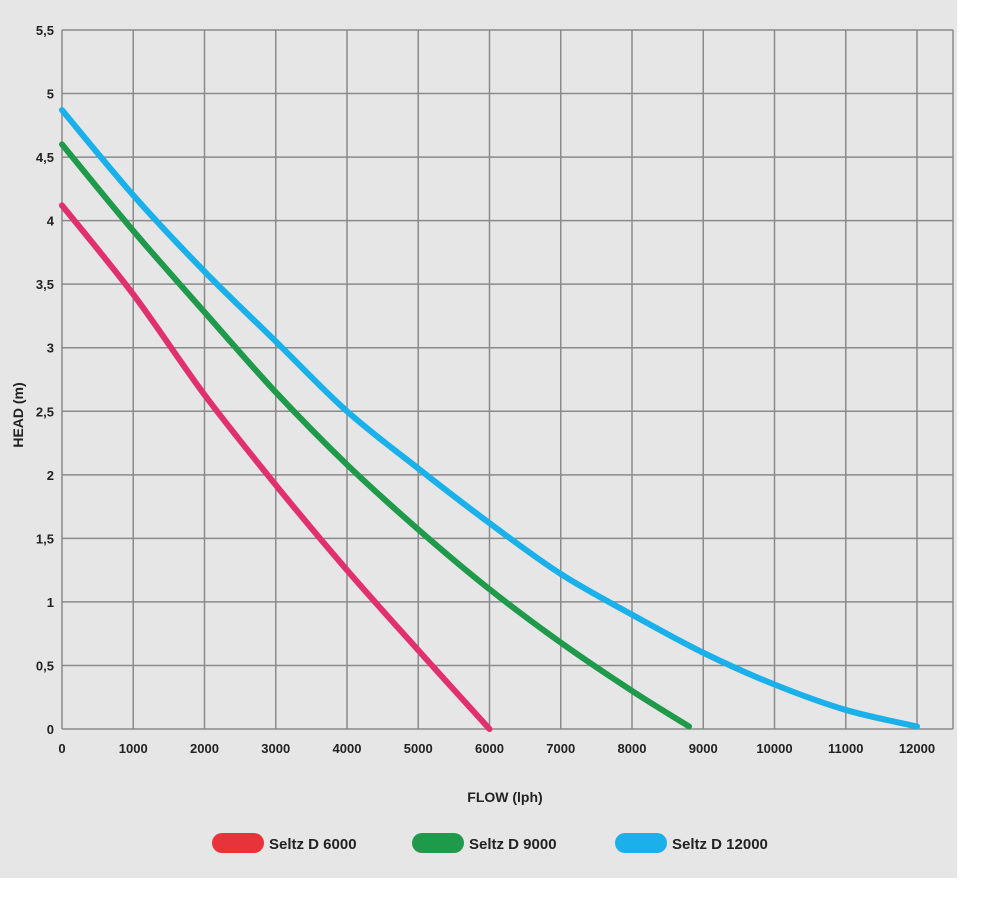  What do you see at coordinates (418, 748) in the screenshot?
I see `x-tick-label: 5000` at bounding box center [418, 748].